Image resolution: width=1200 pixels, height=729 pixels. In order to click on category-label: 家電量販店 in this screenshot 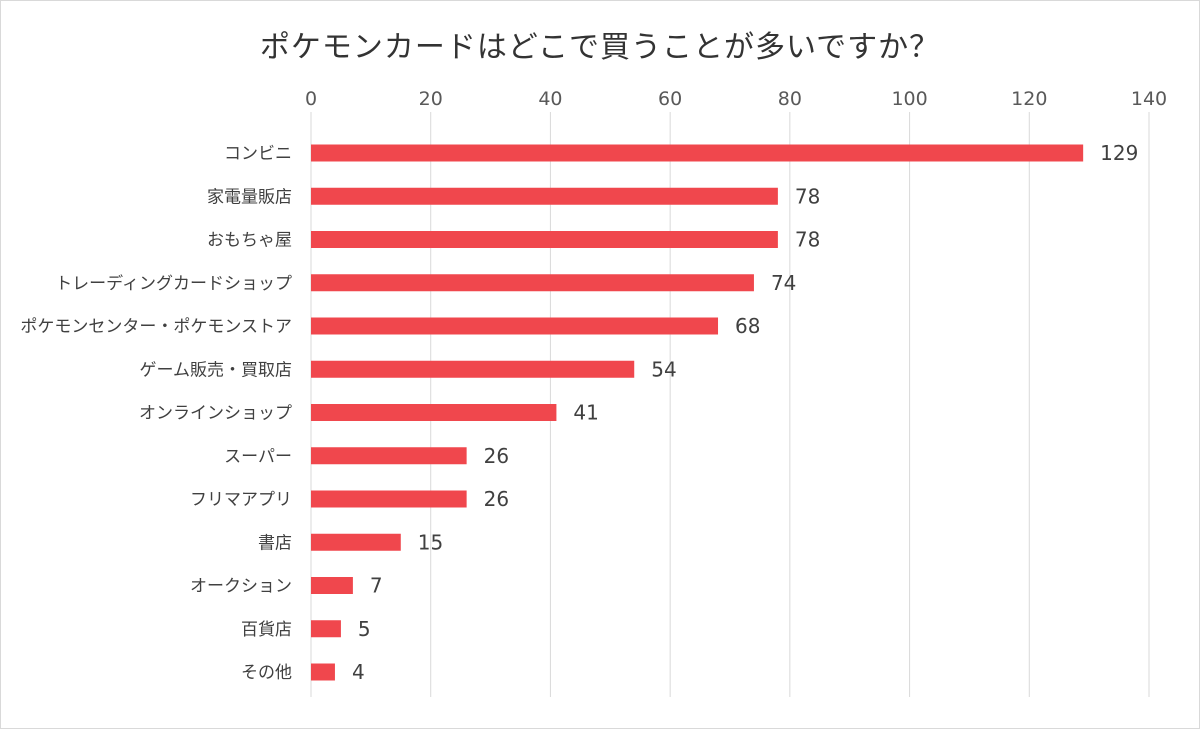, I will do `click(249, 197)`.